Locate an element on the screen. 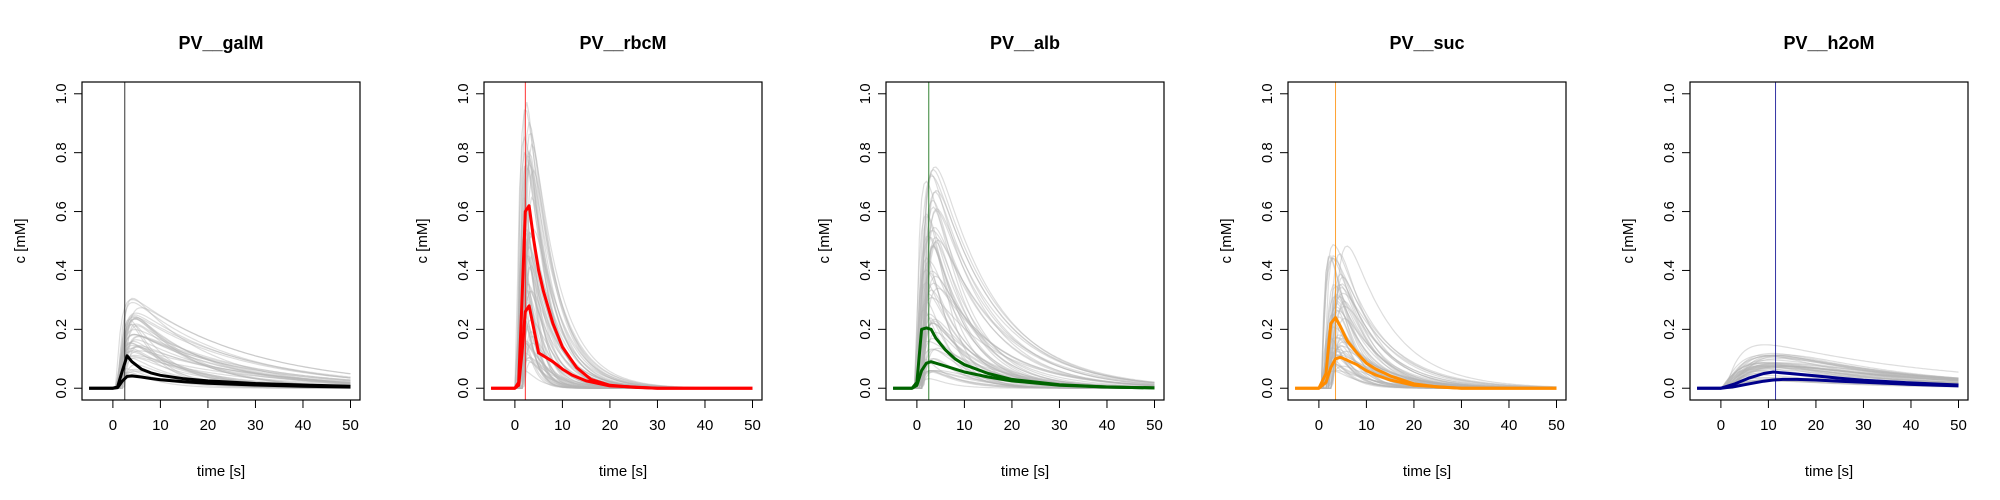 The height and width of the screenshot is (500, 2000). panel-title: PV__suc is located at coordinates (1426, 43).